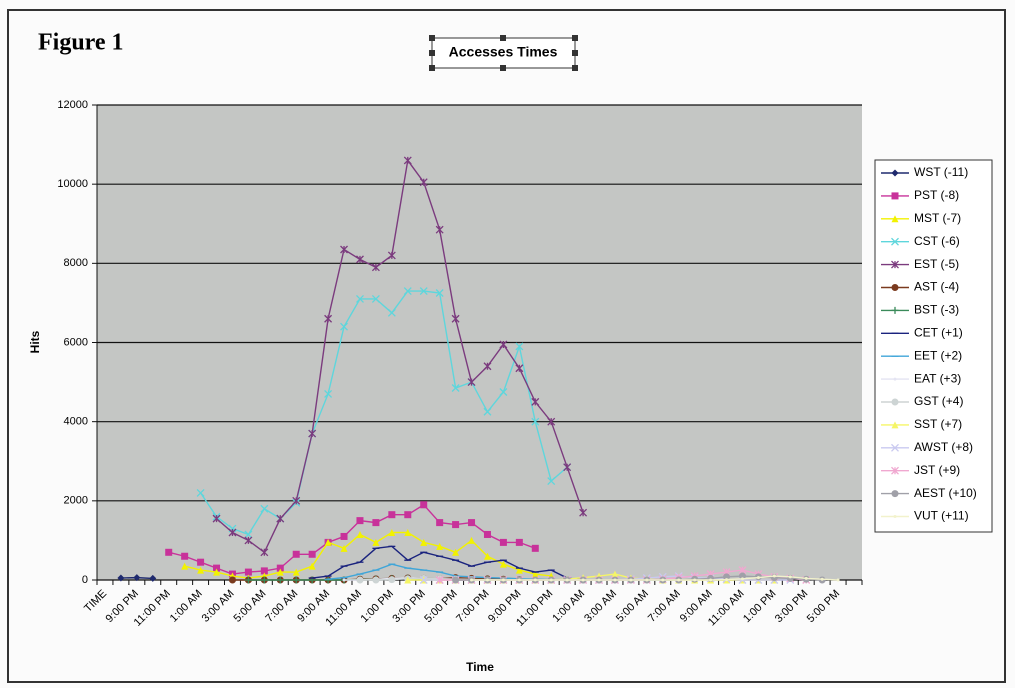 This screenshot has height=688, width=1015. I want to click on chart-title: Accesses Times, so click(503, 52).